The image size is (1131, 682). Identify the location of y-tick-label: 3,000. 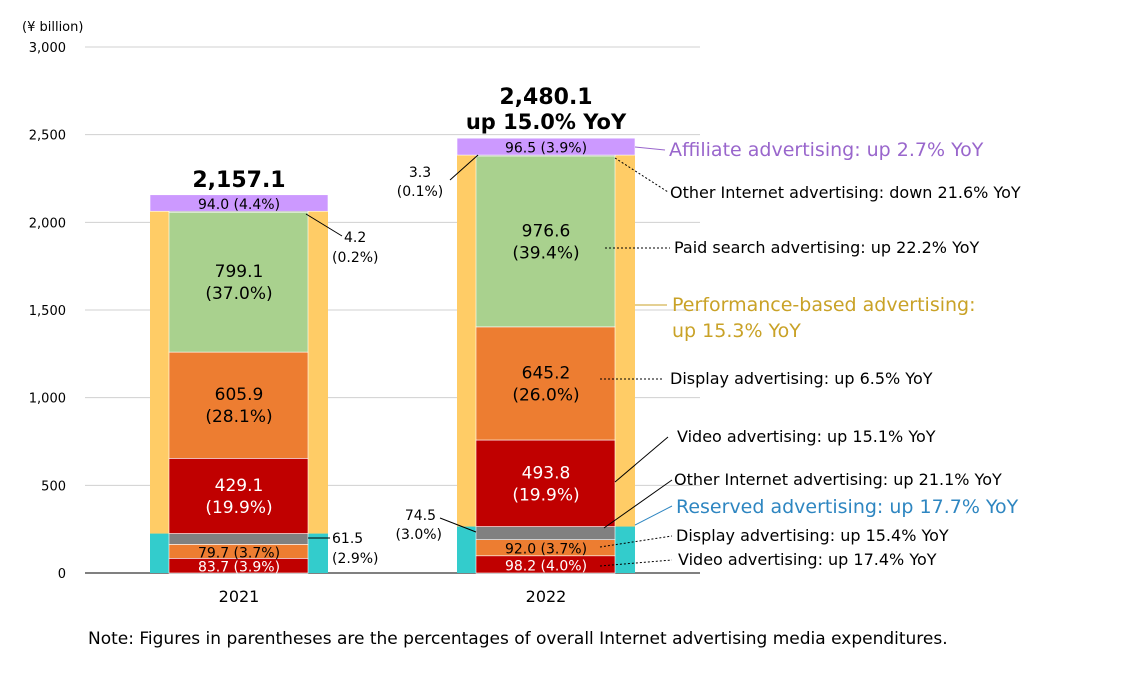
(47, 48).